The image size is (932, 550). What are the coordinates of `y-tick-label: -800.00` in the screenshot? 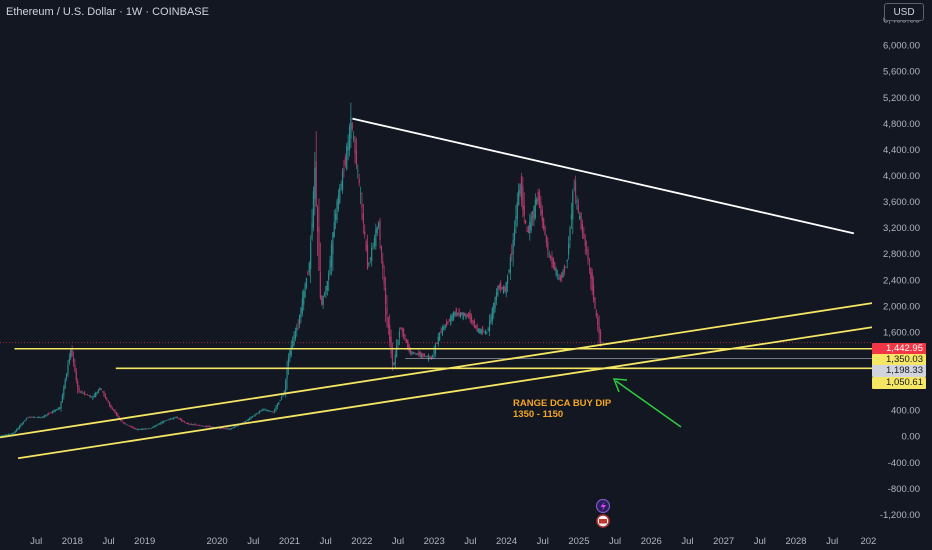 It's located at (904, 489).